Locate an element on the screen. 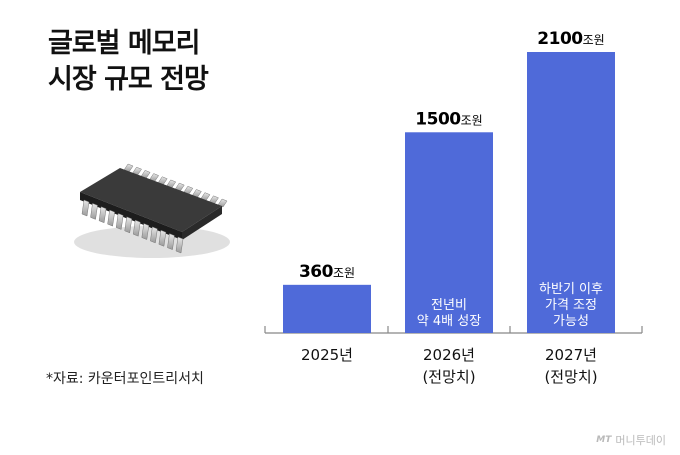 This screenshot has height=455, width=680. category-label: 2027년 is located at coordinates (571, 355).